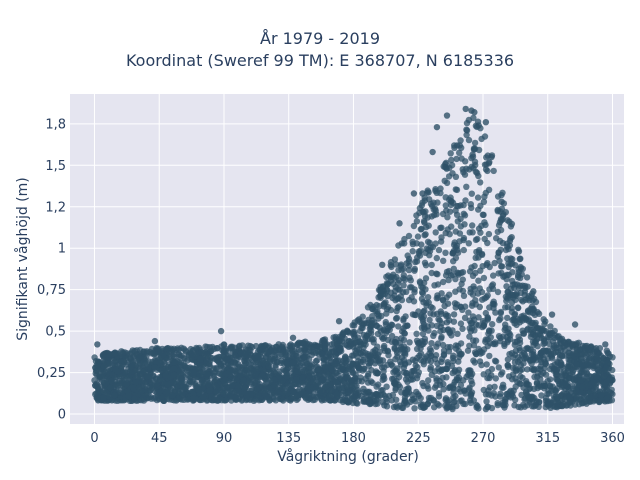  What do you see at coordinates (357, 438) in the screenshot?
I see `x-axis-ticks: 0 45 90 135 180 225 270 315 360` at bounding box center [357, 438].